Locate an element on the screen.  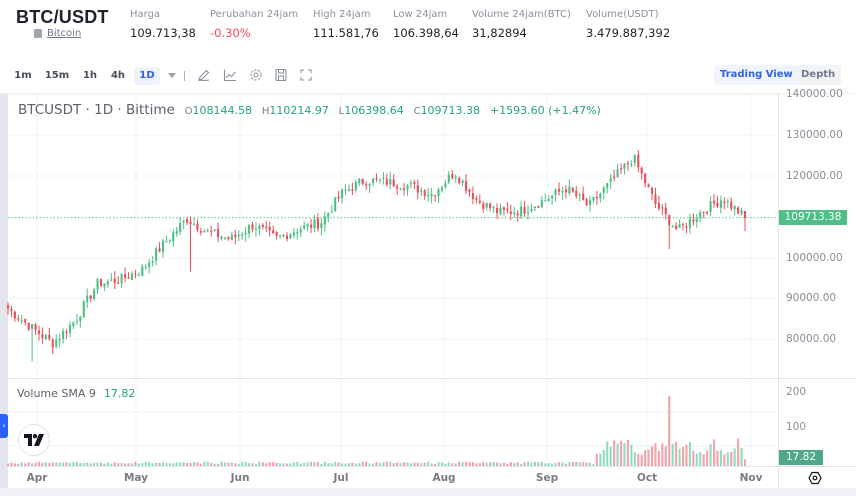
stat-label: Perubahan 24jam is located at coordinates (254, 14).